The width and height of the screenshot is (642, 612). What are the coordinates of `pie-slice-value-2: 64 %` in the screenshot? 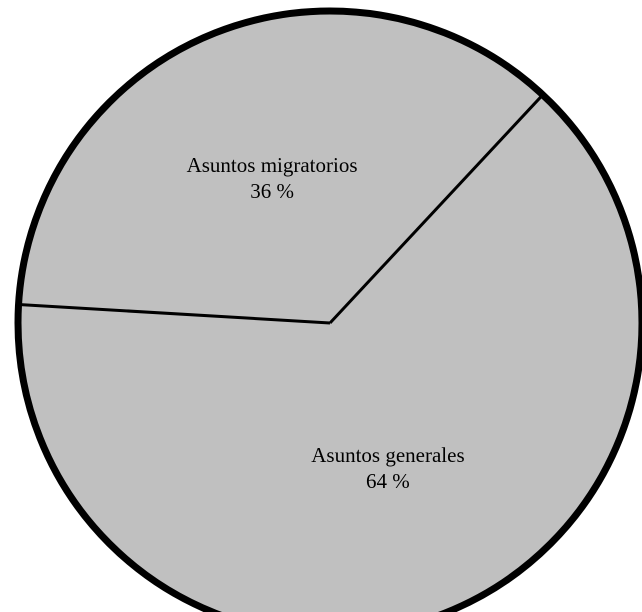 It's located at (388, 481).